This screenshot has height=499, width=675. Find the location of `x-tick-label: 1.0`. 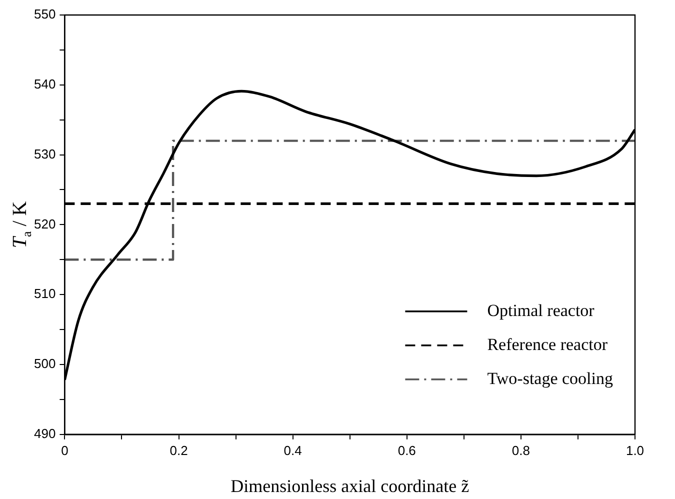

x-tick-label: 1.0 is located at coordinates (635, 450).